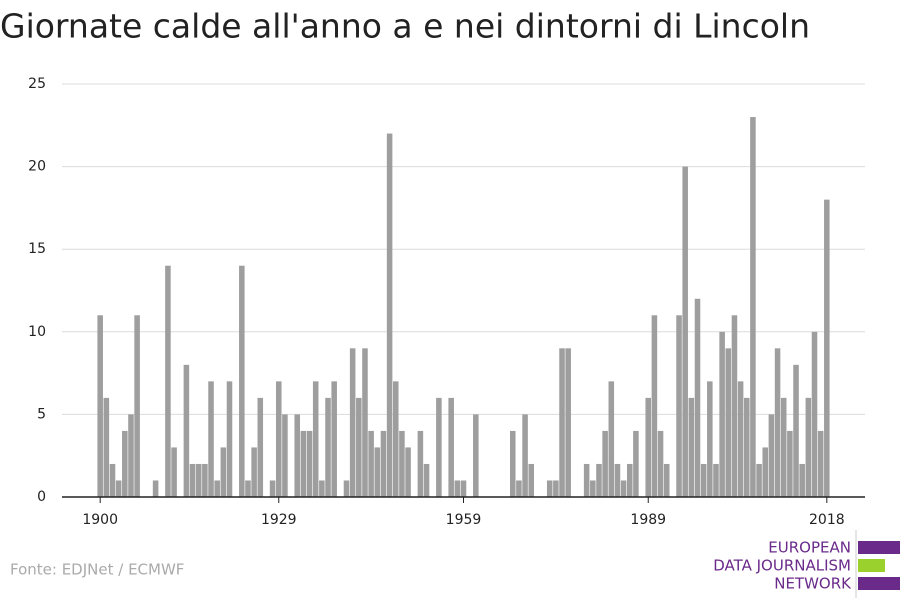  Describe the element at coordinates (813, 584) in the screenshot. I see `logo-text: NETWORK` at that location.